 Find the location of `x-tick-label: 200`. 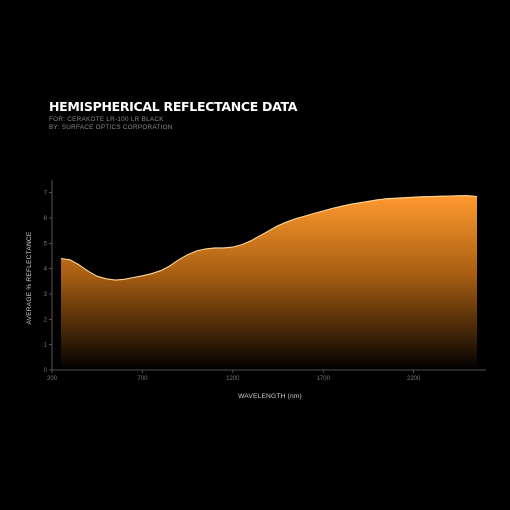

x-tick-label: 200 is located at coordinates (52, 379).